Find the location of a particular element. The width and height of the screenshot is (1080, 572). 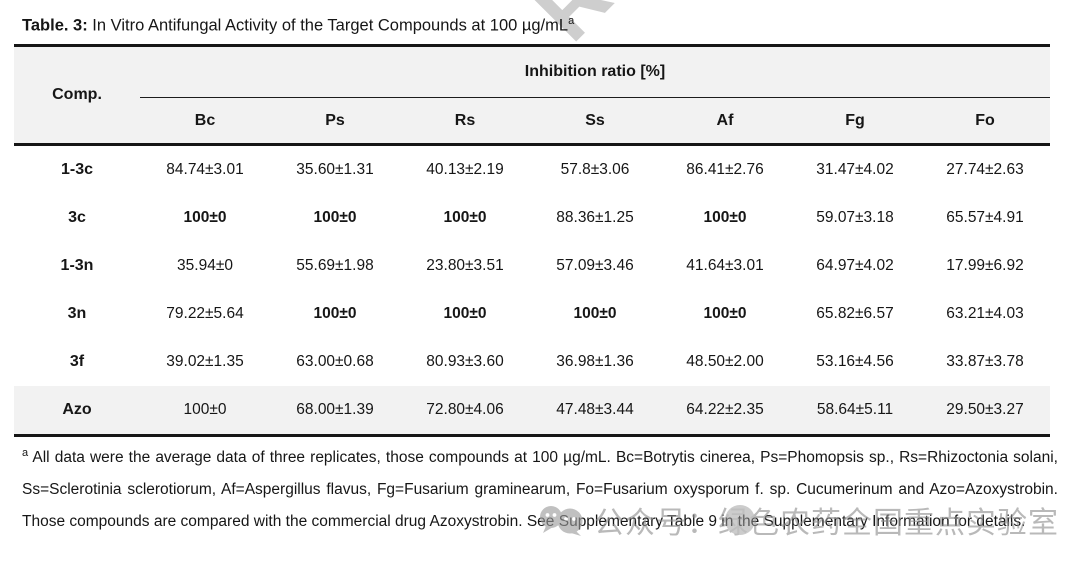

inhibition-ratio-group-header: Inhibition ratio [%] is located at coordinates (595, 71).